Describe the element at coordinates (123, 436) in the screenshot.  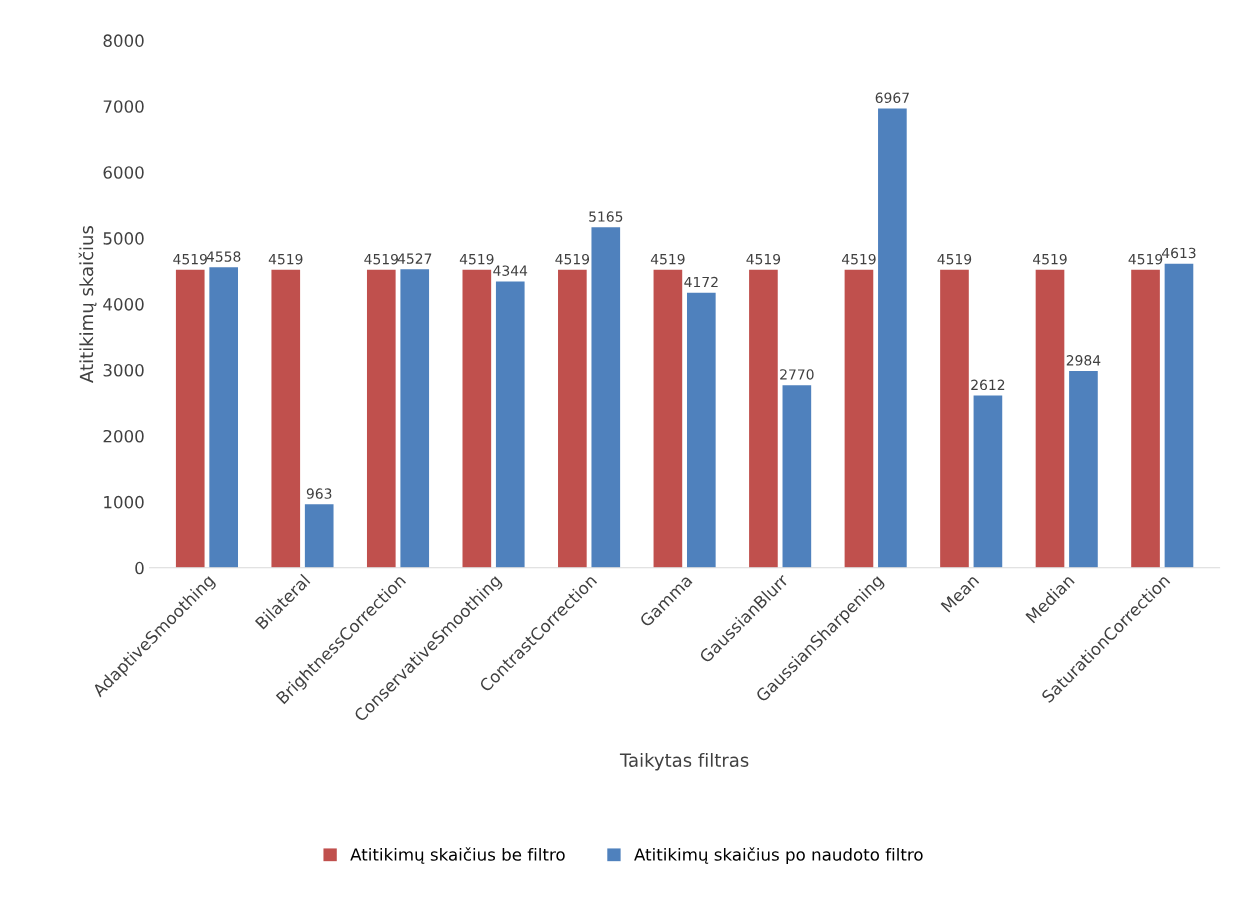
I see `y-tick-label: 2000` at that location.